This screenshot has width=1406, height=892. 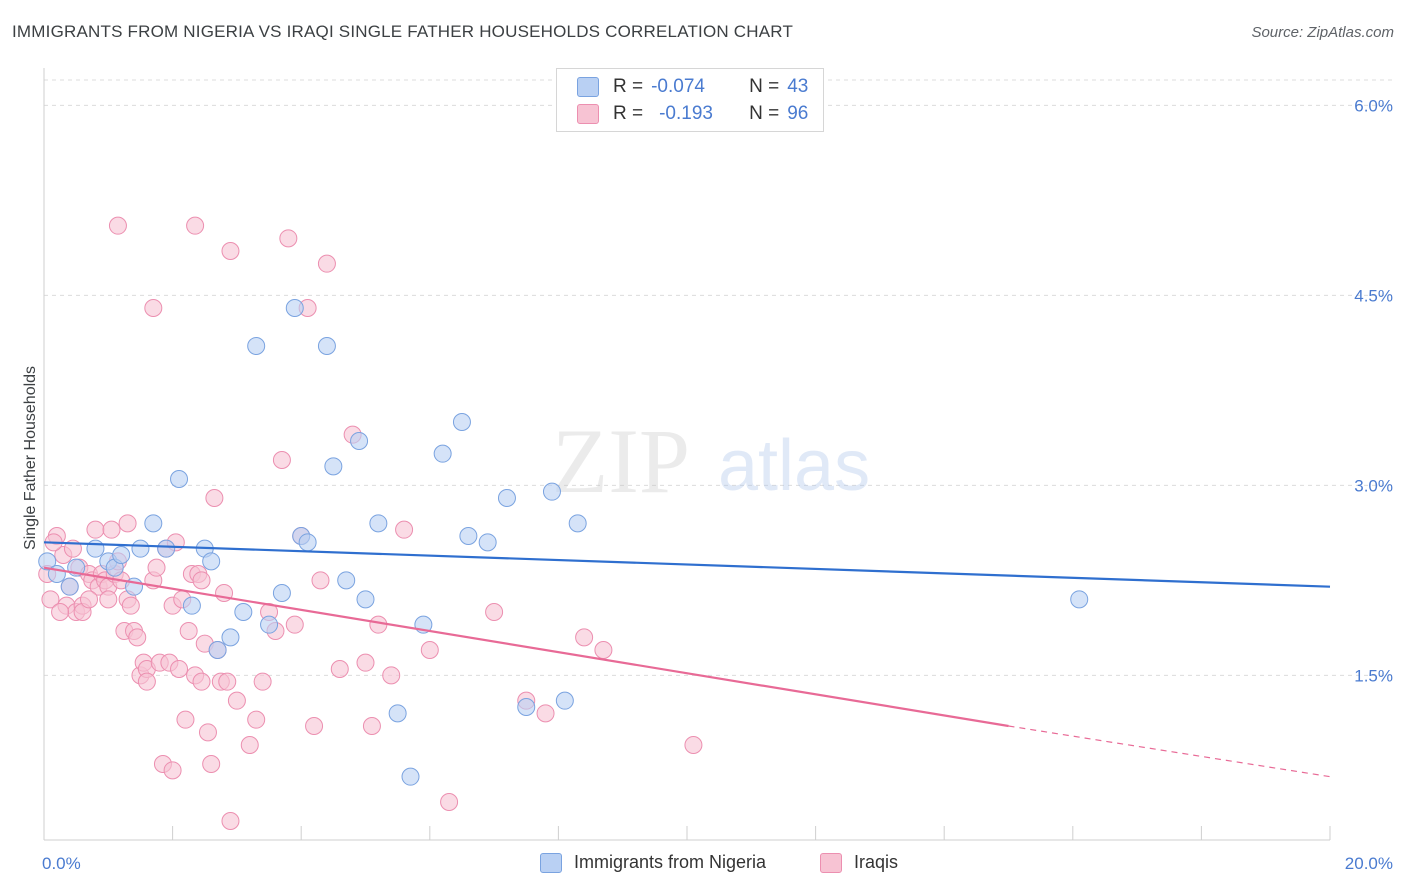 I want to click on legend-n-value: 96, so click(x=798, y=113).